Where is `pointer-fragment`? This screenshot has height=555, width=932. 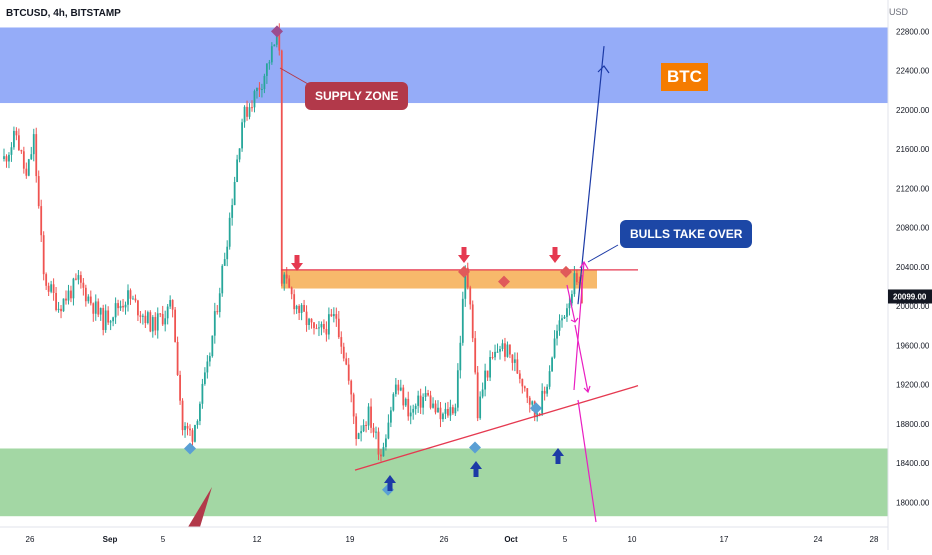
pointer-fragment is located at coordinates (200, 507).